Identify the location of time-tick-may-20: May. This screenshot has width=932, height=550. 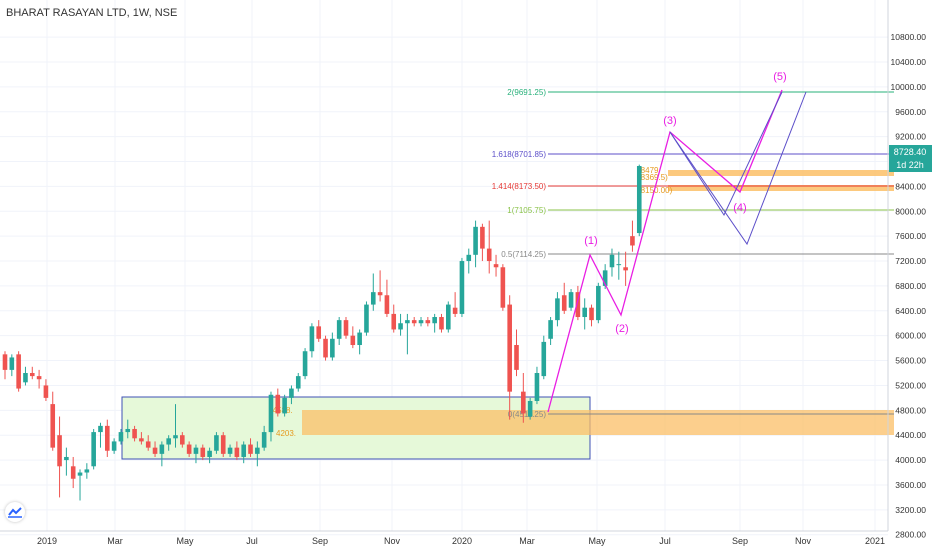
(597, 541).